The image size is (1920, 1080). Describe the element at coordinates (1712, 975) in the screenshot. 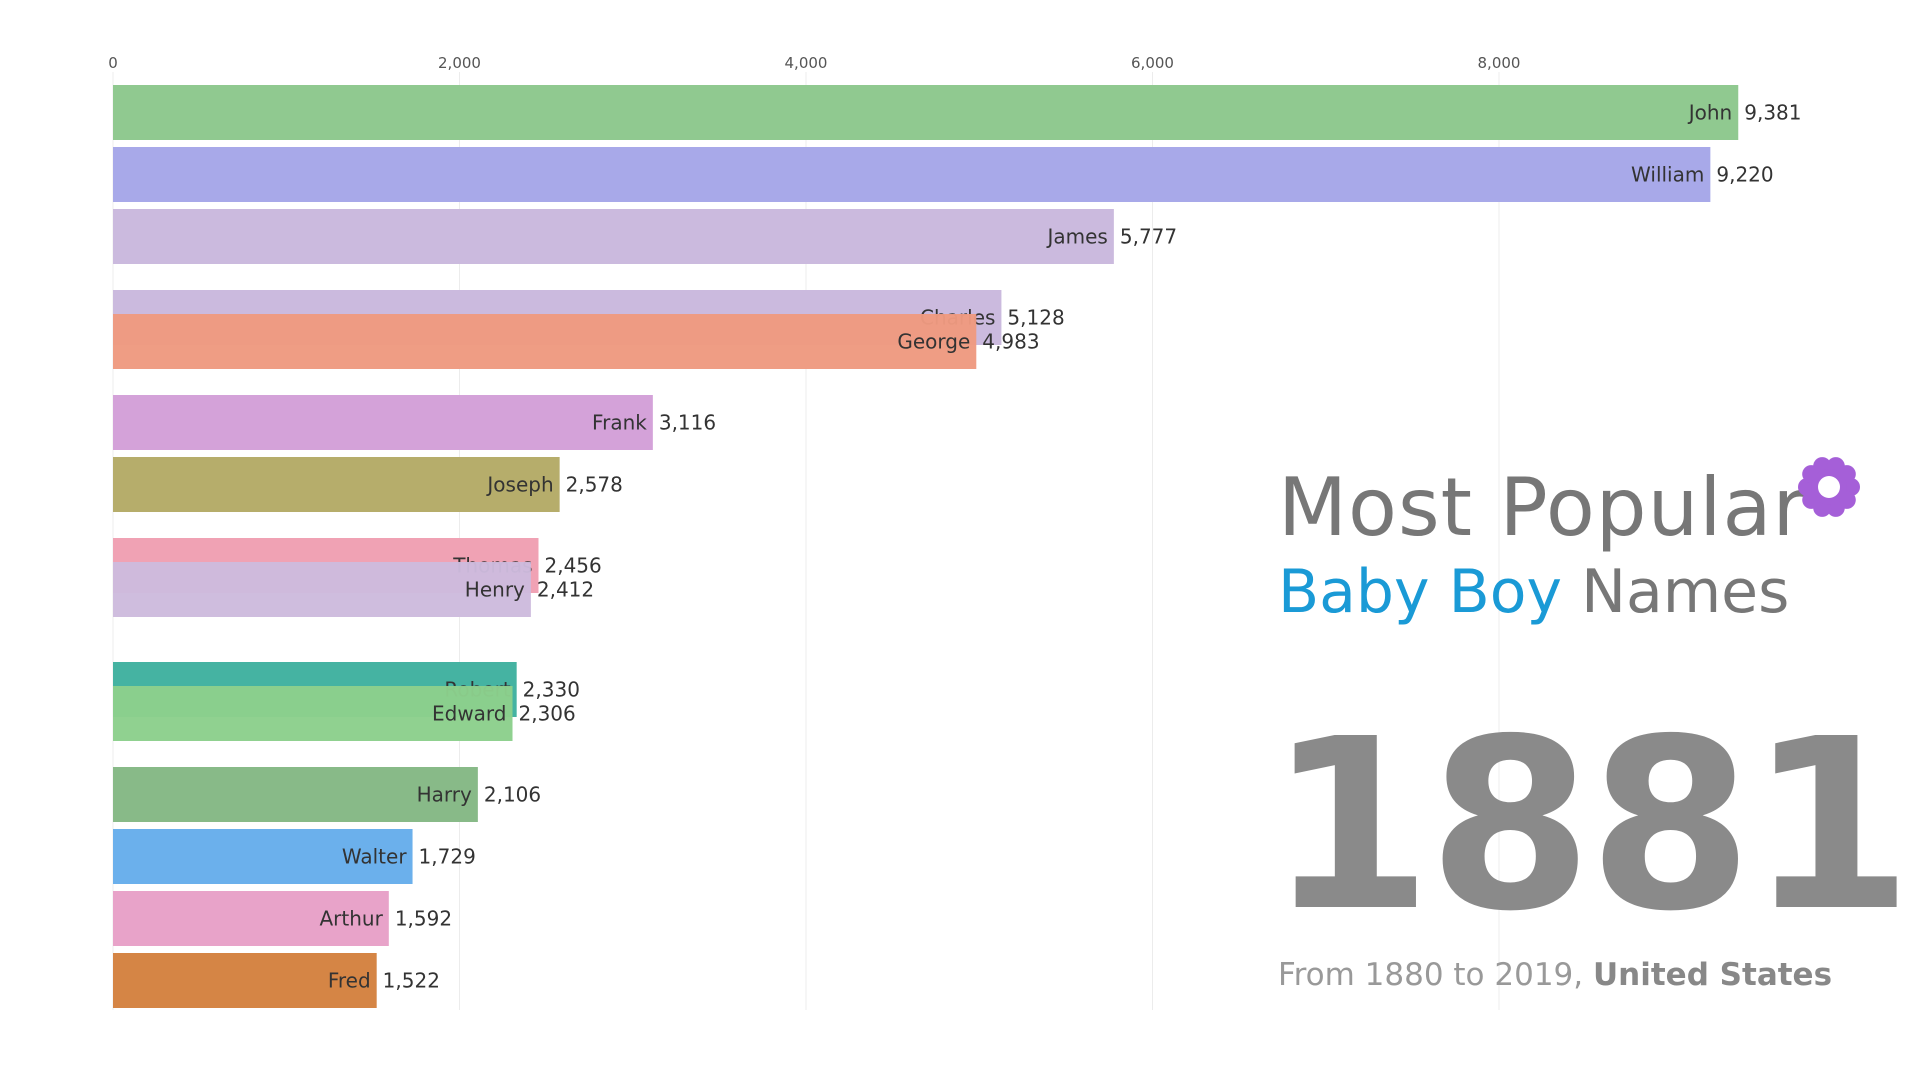

I see `subtitle-country: United States` at that location.